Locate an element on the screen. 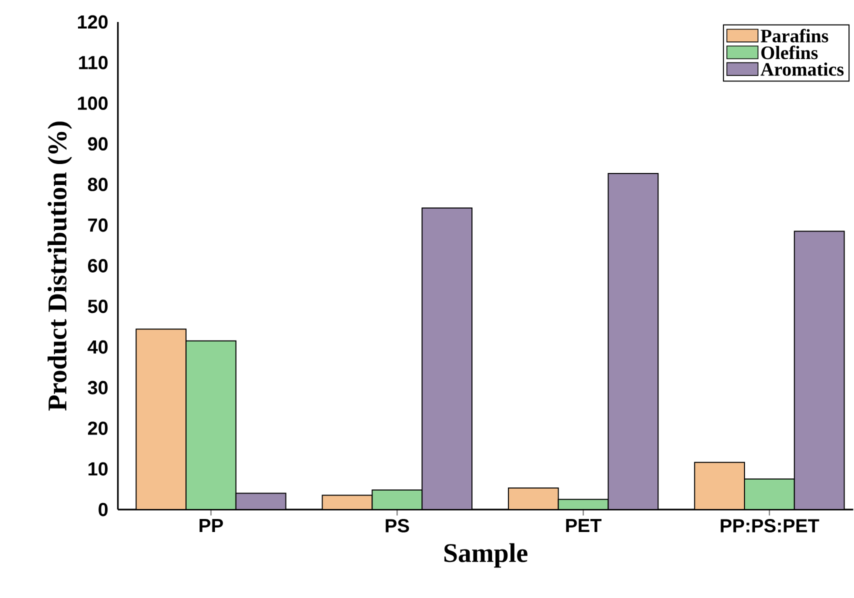 The image size is (854, 598). y-tick-label: 10 is located at coordinates (98, 469).